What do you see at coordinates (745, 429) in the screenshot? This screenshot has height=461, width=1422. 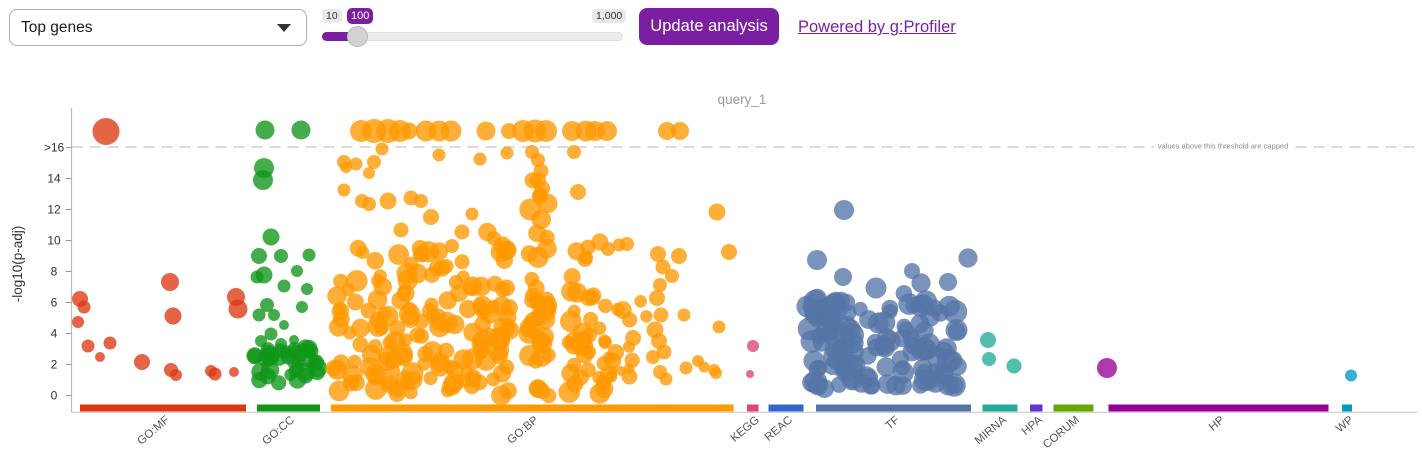 I see `svg-text: KEGG` at bounding box center [745, 429].